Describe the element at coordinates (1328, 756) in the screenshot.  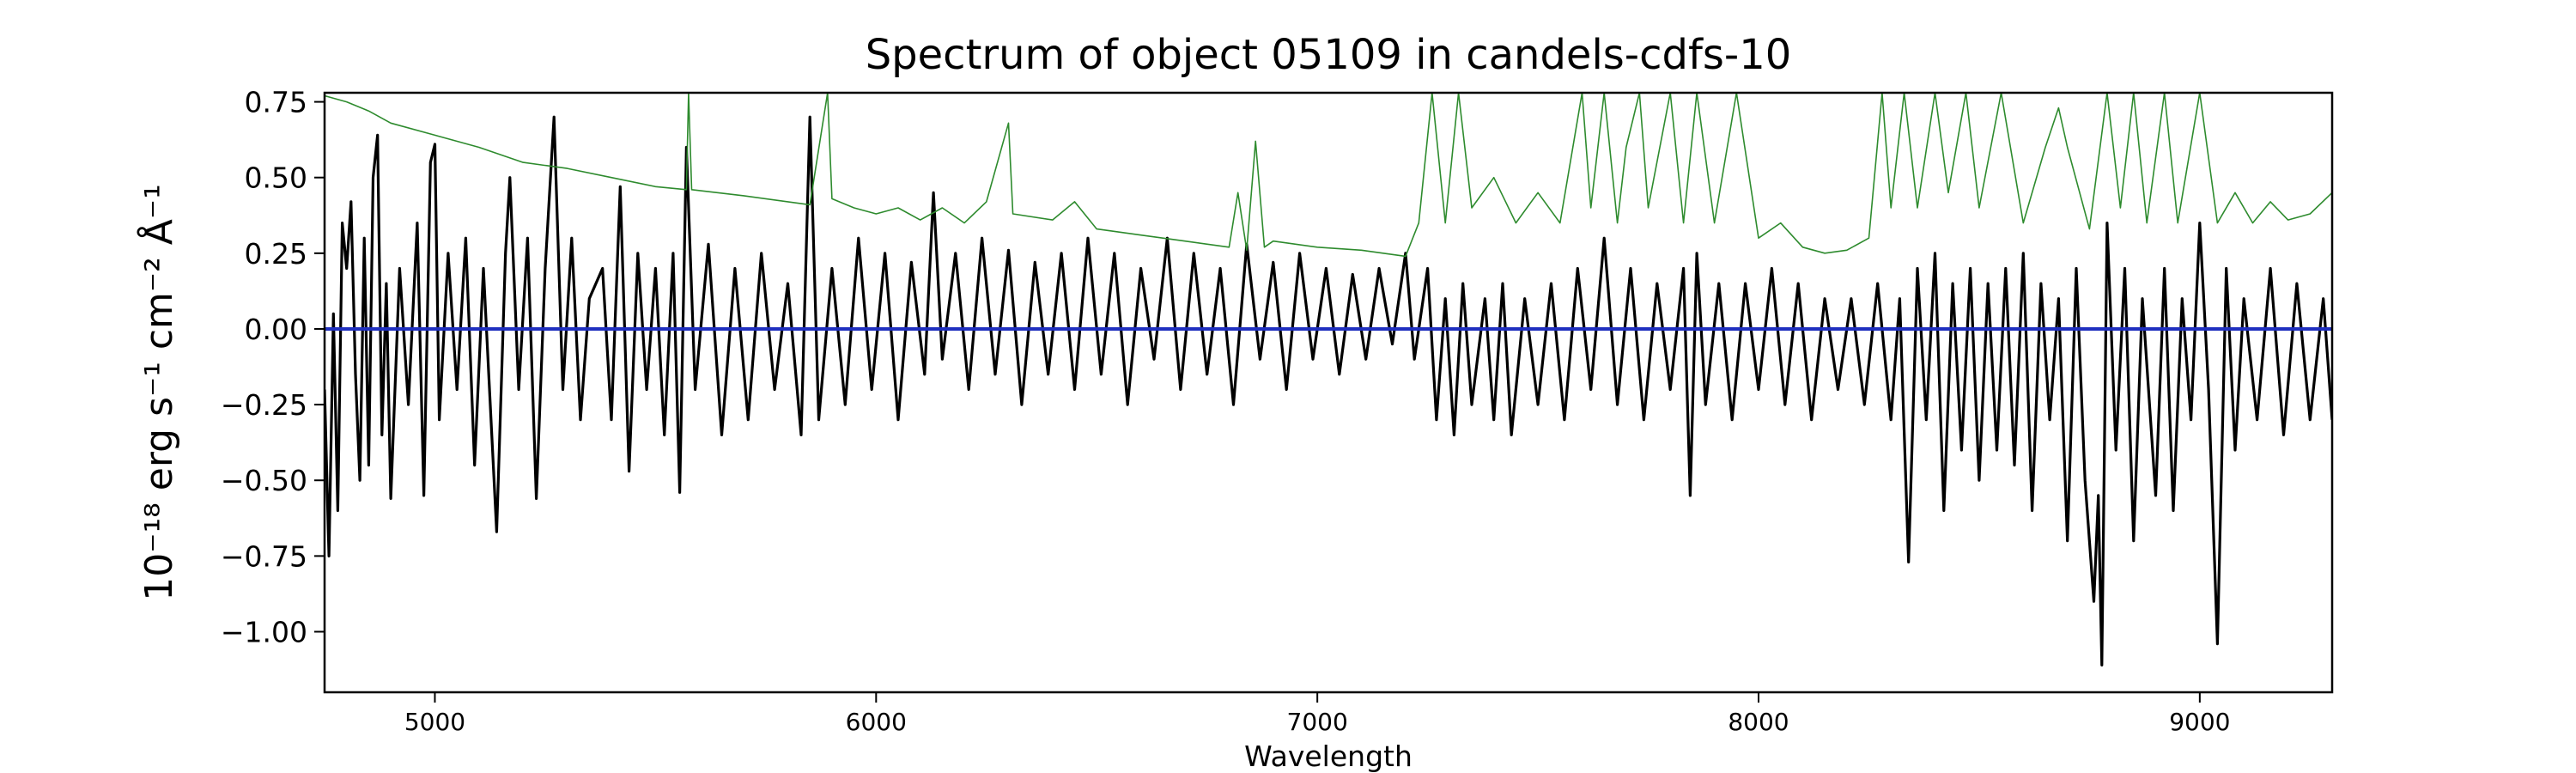
I see `x-axis-label: Wavelength` at that location.